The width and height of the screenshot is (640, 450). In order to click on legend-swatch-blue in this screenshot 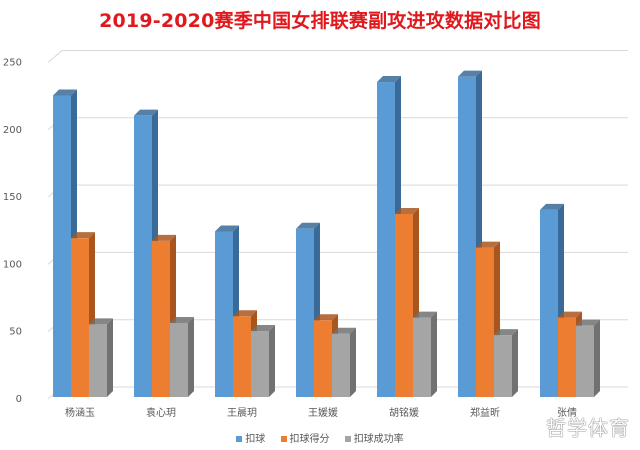, I will do `click(239, 439)`.